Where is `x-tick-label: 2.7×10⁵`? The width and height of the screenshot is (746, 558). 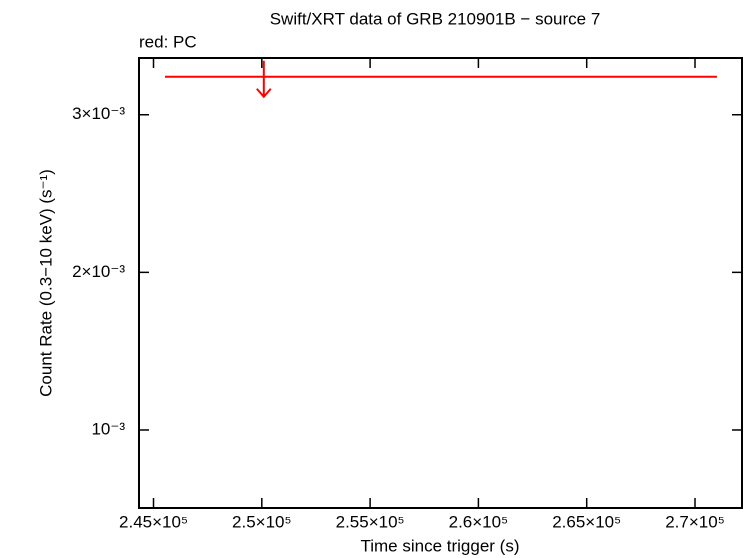 x-tick-label: 2.7×10⁵ is located at coordinates (695, 521).